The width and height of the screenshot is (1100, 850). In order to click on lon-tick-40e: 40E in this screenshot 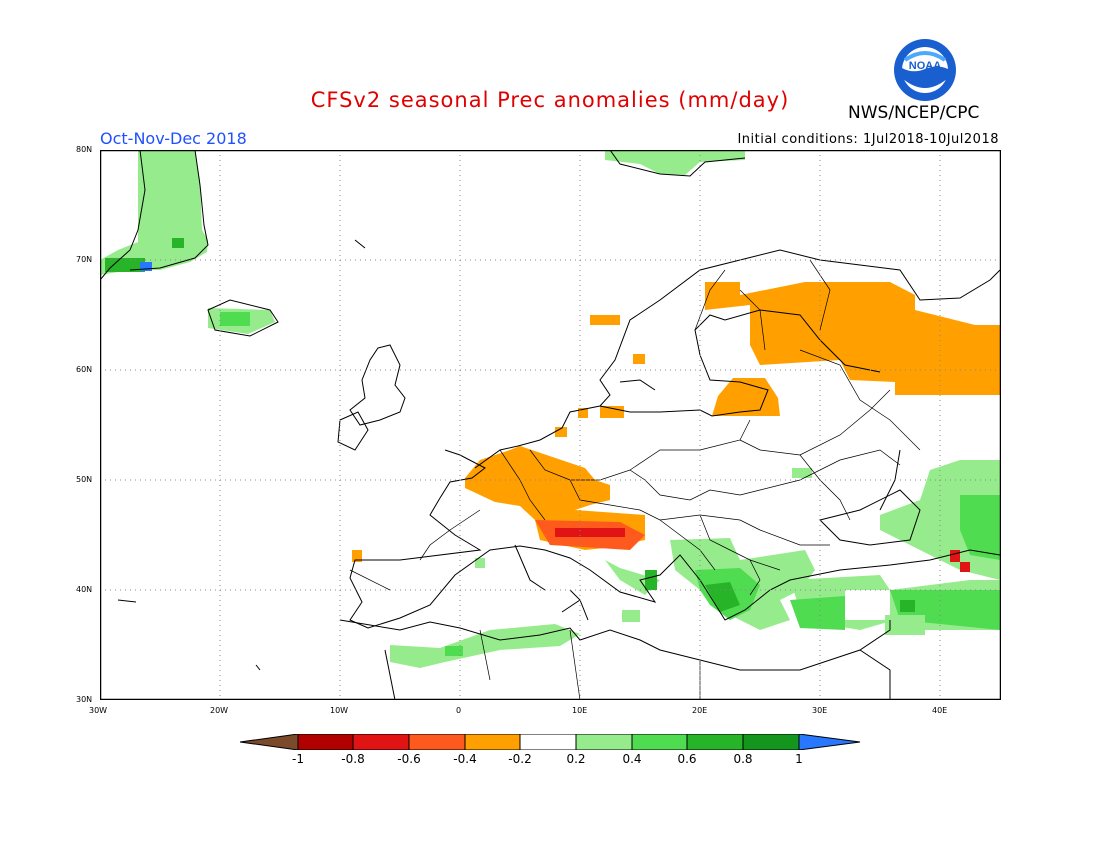, I will do `click(940, 710)`.